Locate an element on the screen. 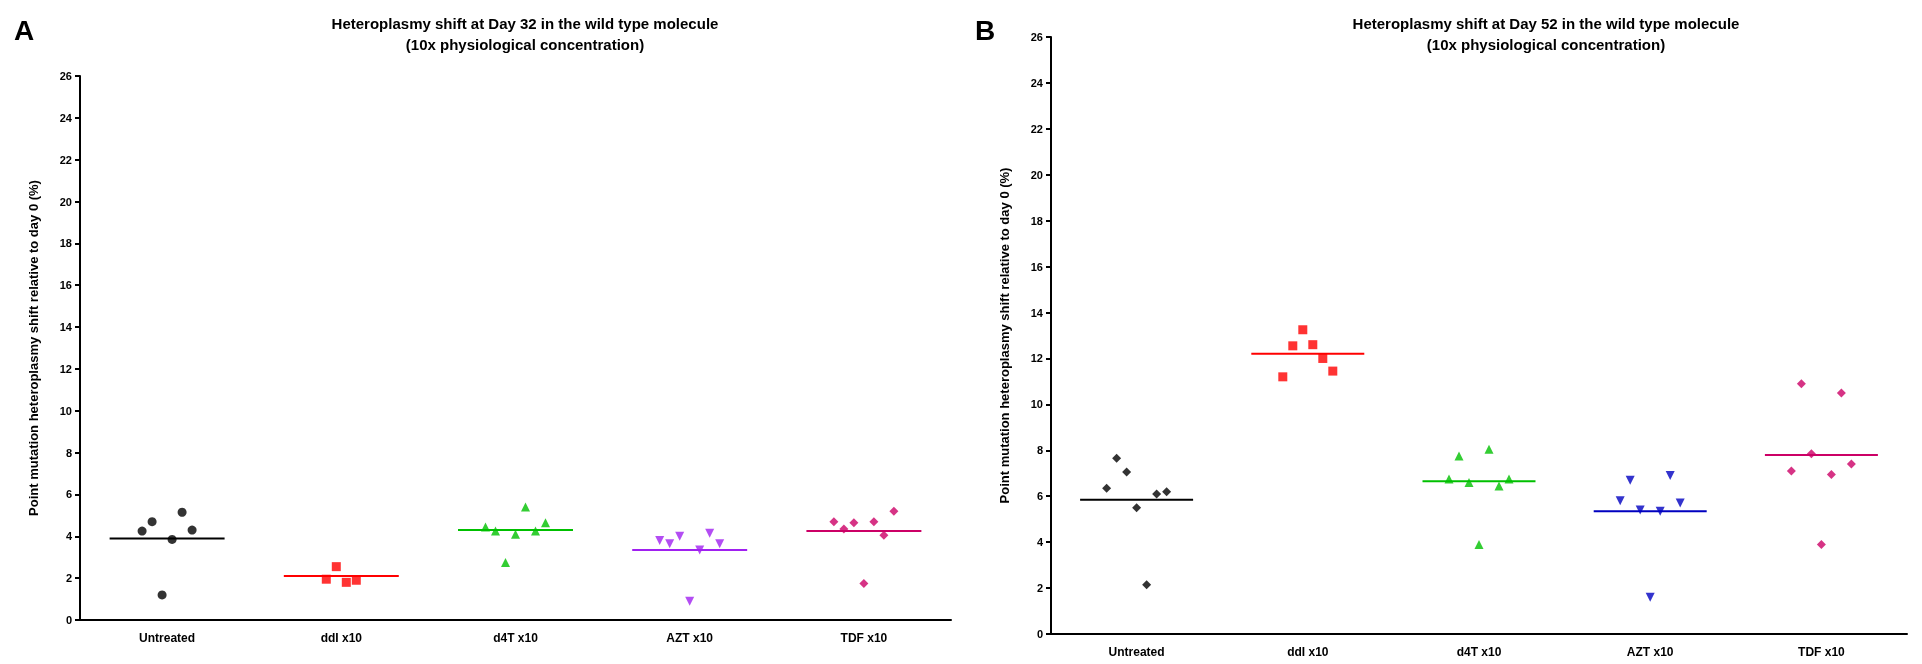 Image resolution: width=1922 pixels, height=664 pixels. text: A is located at coordinates (24, 30).